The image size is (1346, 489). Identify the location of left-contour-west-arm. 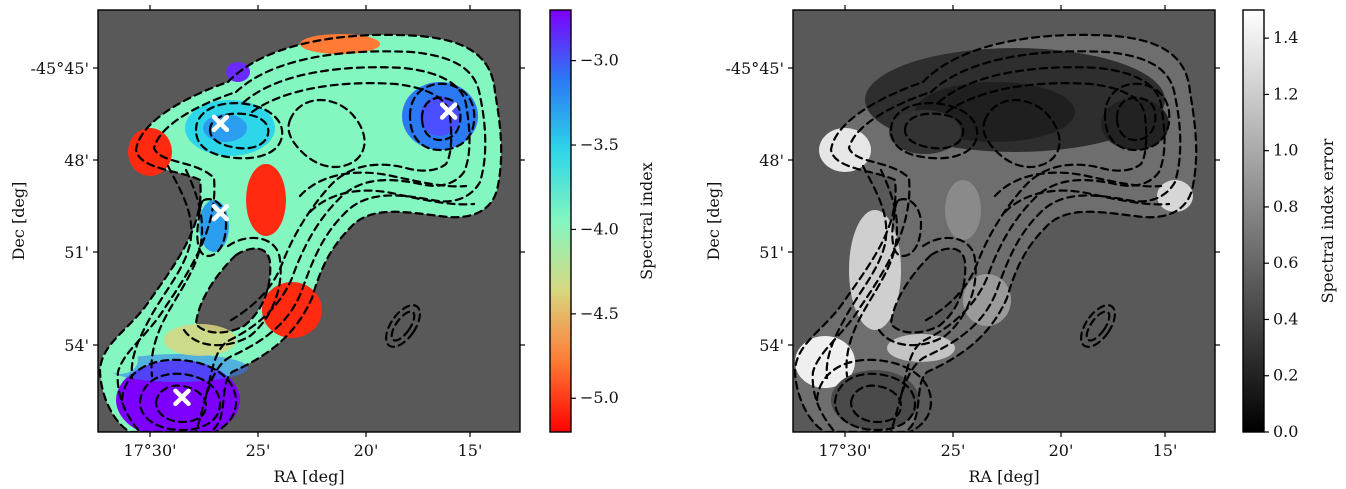
(161, 272).